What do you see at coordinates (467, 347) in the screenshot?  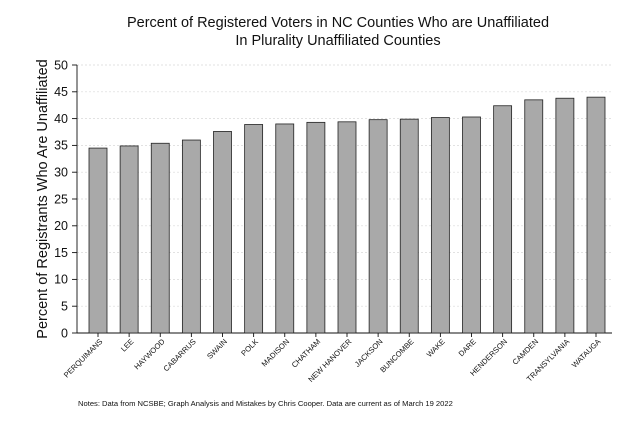 I see `x-tick-label: DARE` at bounding box center [467, 347].